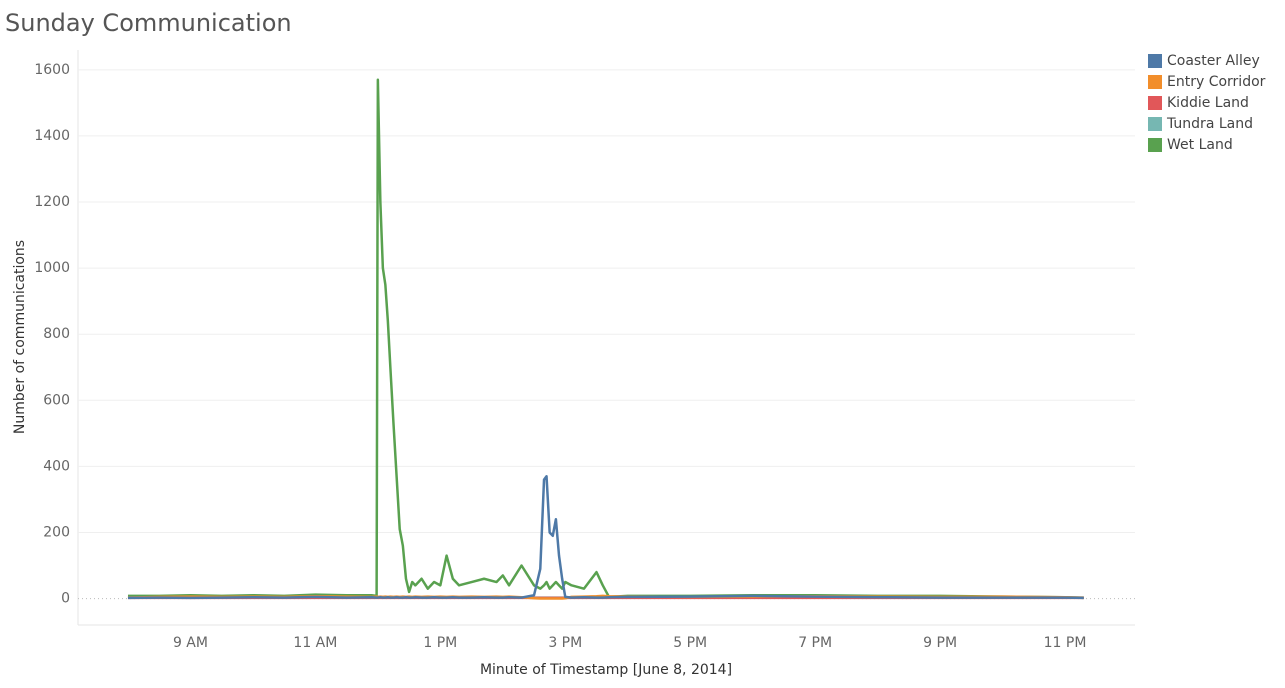 This screenshot has height=688, width=1285. Describe the element at coordinates (52, 202) in the screenshot. I see `y-tick-label: 1200` at that location.